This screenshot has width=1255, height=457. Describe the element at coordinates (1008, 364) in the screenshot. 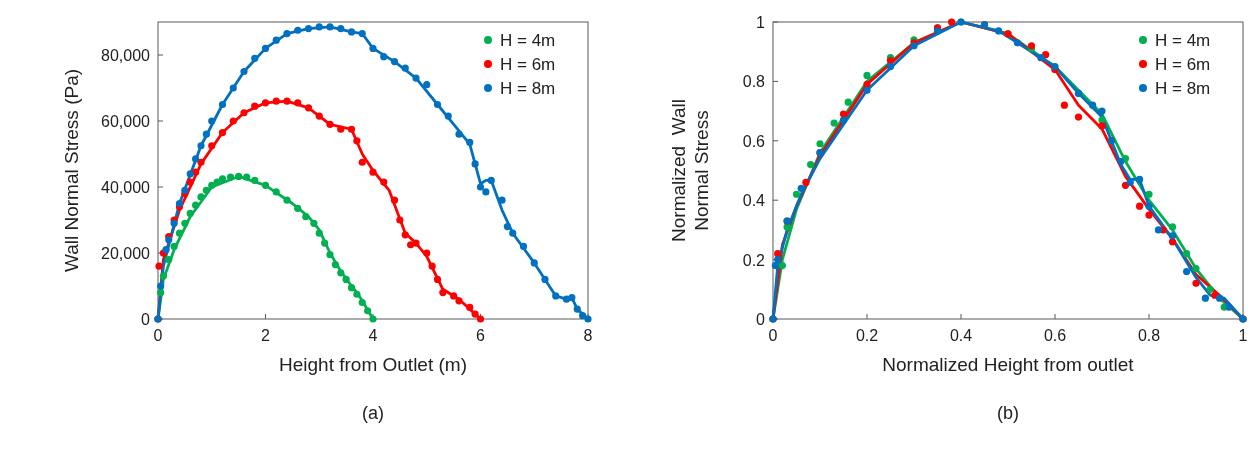

I see `x-axis-title: Normalized Height from outlet` at that location.